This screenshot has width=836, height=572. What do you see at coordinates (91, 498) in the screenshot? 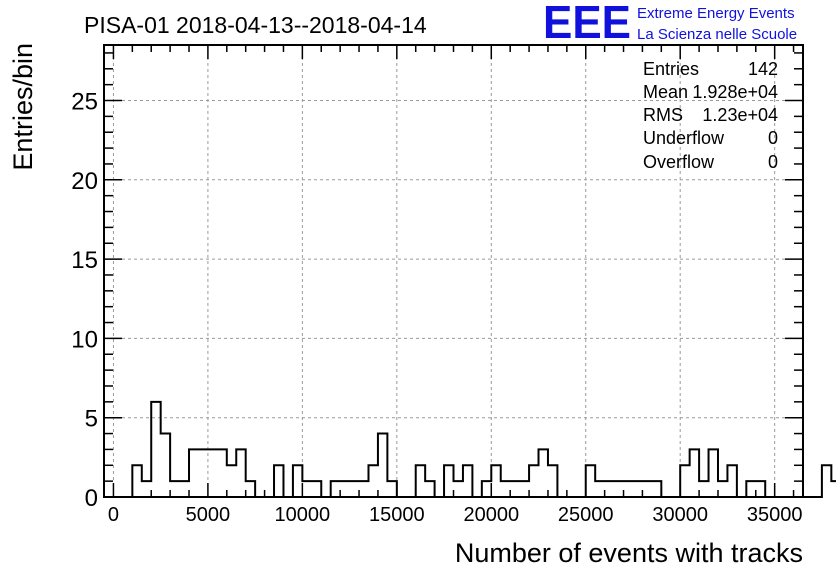
I see `y-tick-label: 0` at bounding box center [91, 498].